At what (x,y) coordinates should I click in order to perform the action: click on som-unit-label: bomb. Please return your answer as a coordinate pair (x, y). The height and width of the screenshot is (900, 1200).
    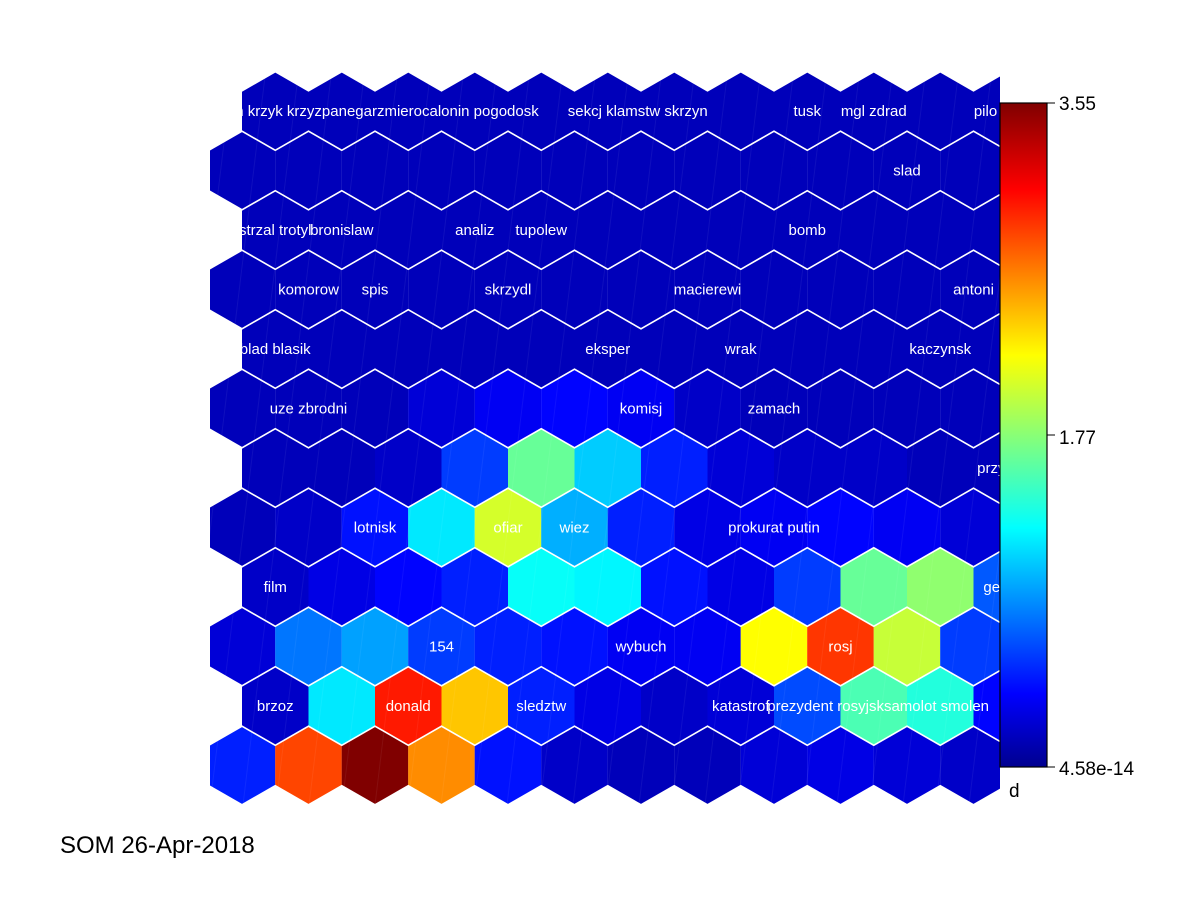
    Looking at the image, I should click on (807, 230).